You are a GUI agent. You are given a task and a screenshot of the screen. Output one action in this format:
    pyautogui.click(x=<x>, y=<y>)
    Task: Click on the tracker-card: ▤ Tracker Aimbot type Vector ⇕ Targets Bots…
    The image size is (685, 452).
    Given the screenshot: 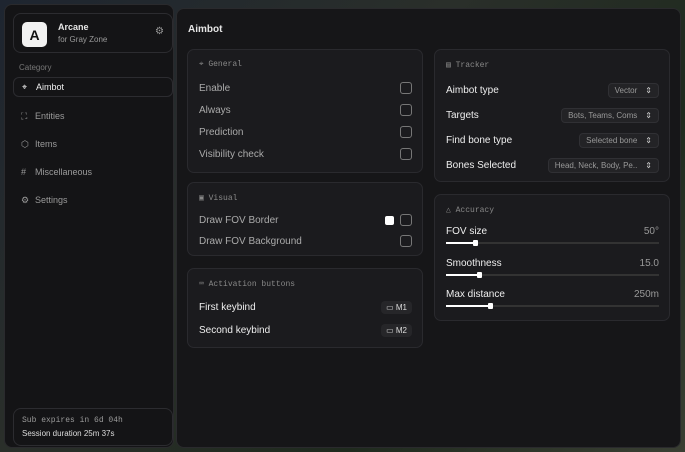 What is the action you would take?
    pyautogui.click(x=552, y=115)
    